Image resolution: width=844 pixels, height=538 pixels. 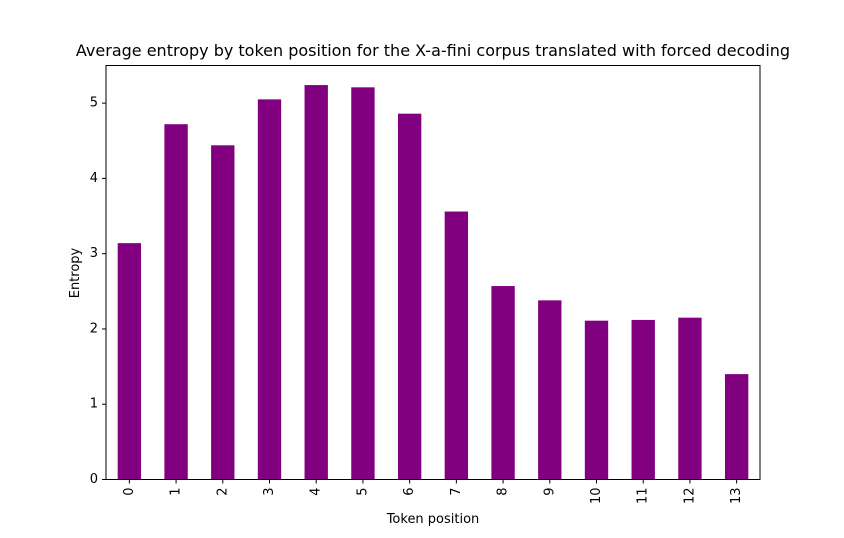 I want to click on x-tick-label: 5, so click(x=362, y=492).